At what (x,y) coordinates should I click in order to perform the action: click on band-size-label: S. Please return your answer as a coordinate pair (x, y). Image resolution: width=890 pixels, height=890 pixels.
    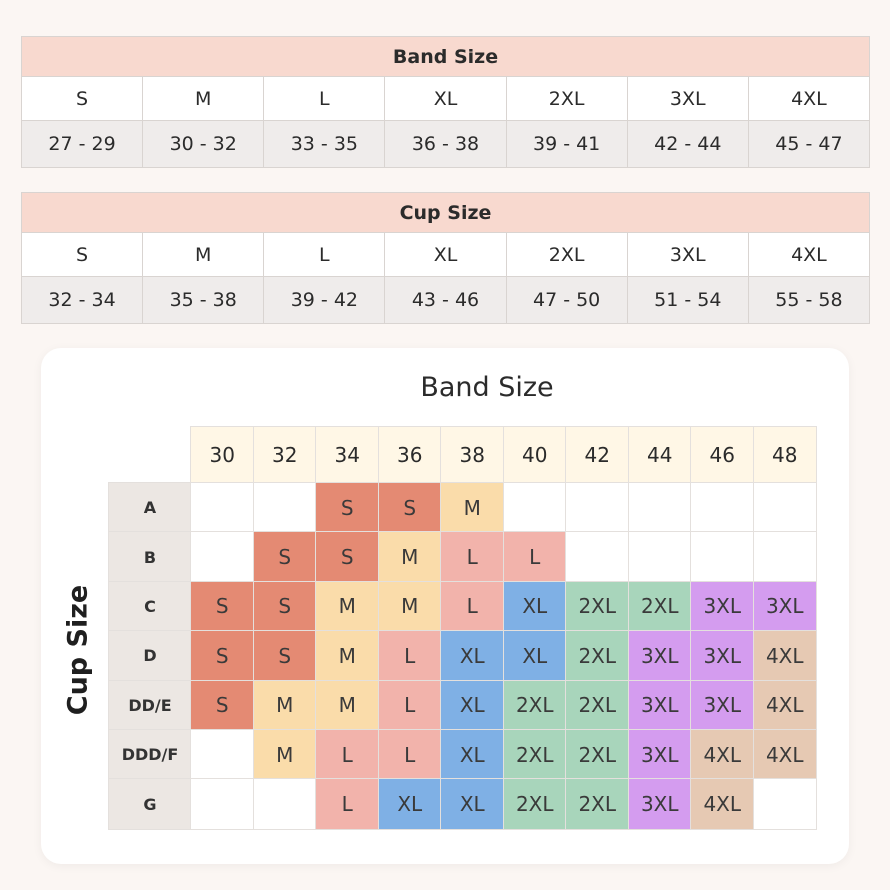
    Looking at the image, I should click on (82, 98).